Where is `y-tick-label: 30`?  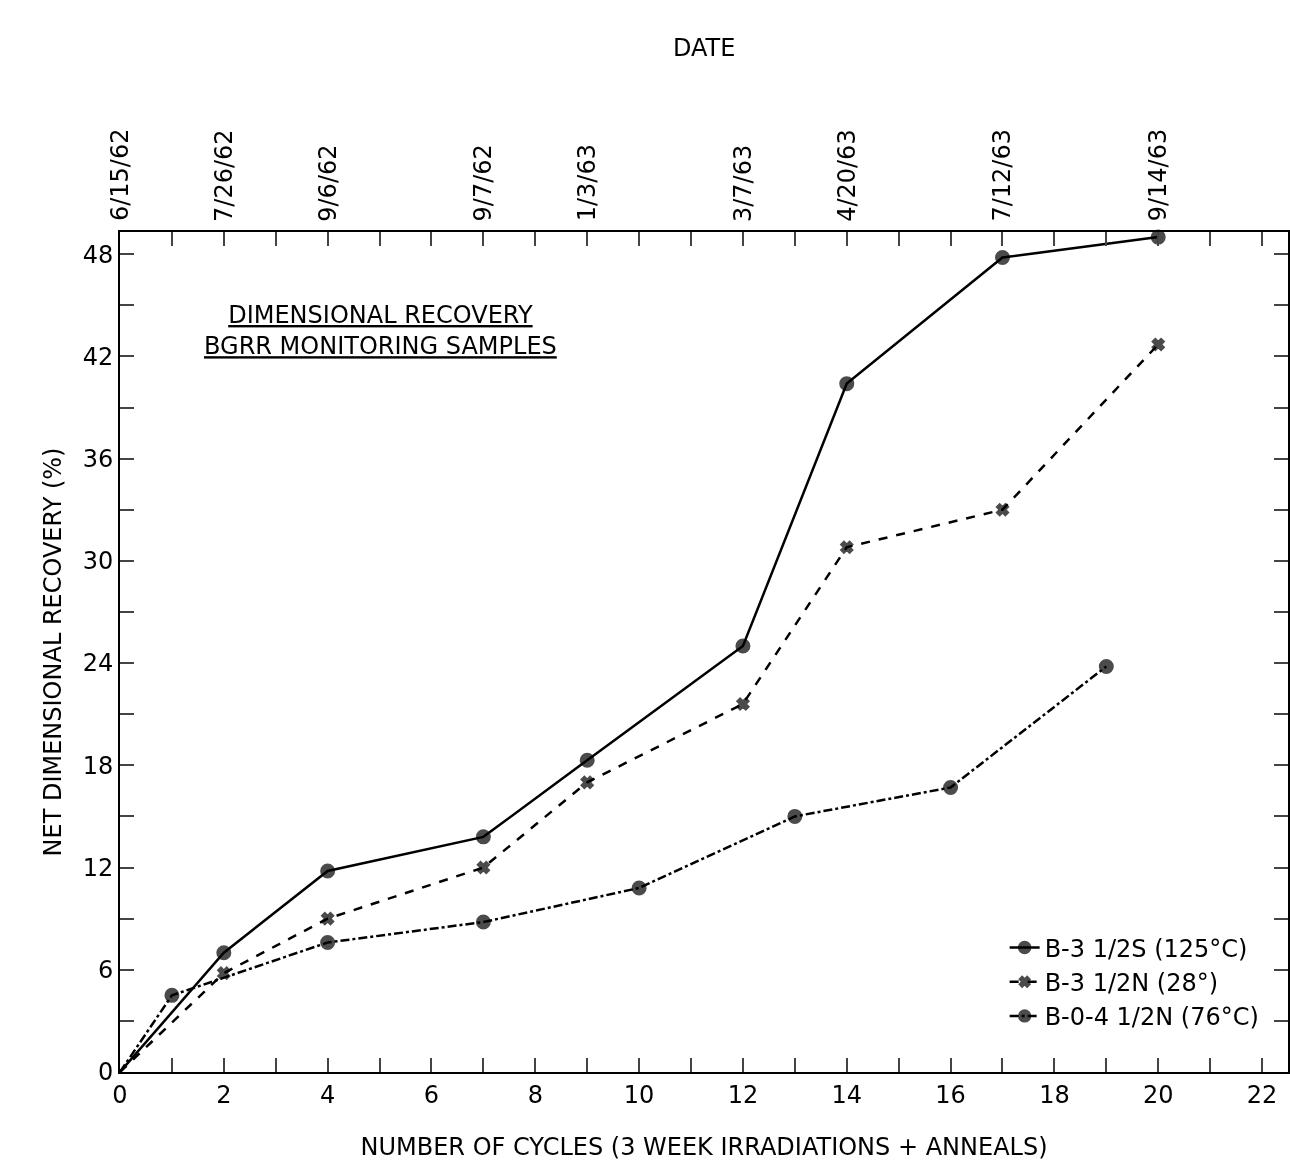 y-tick-label: 30 is located at coordinates (98, 561).